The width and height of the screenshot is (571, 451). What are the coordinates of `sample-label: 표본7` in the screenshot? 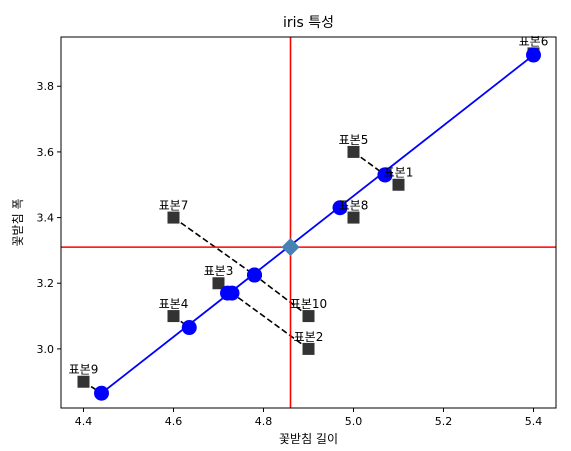 It's located at (174, 206).